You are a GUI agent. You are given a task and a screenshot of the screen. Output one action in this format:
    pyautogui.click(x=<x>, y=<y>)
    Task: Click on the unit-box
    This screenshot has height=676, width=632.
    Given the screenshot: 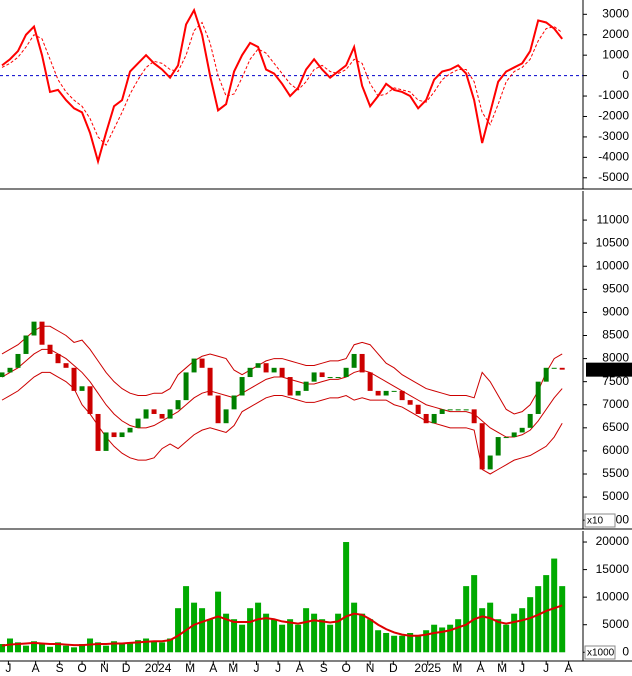 What is the action you would take?
    pyautogui.click(x=600, y=520)
    